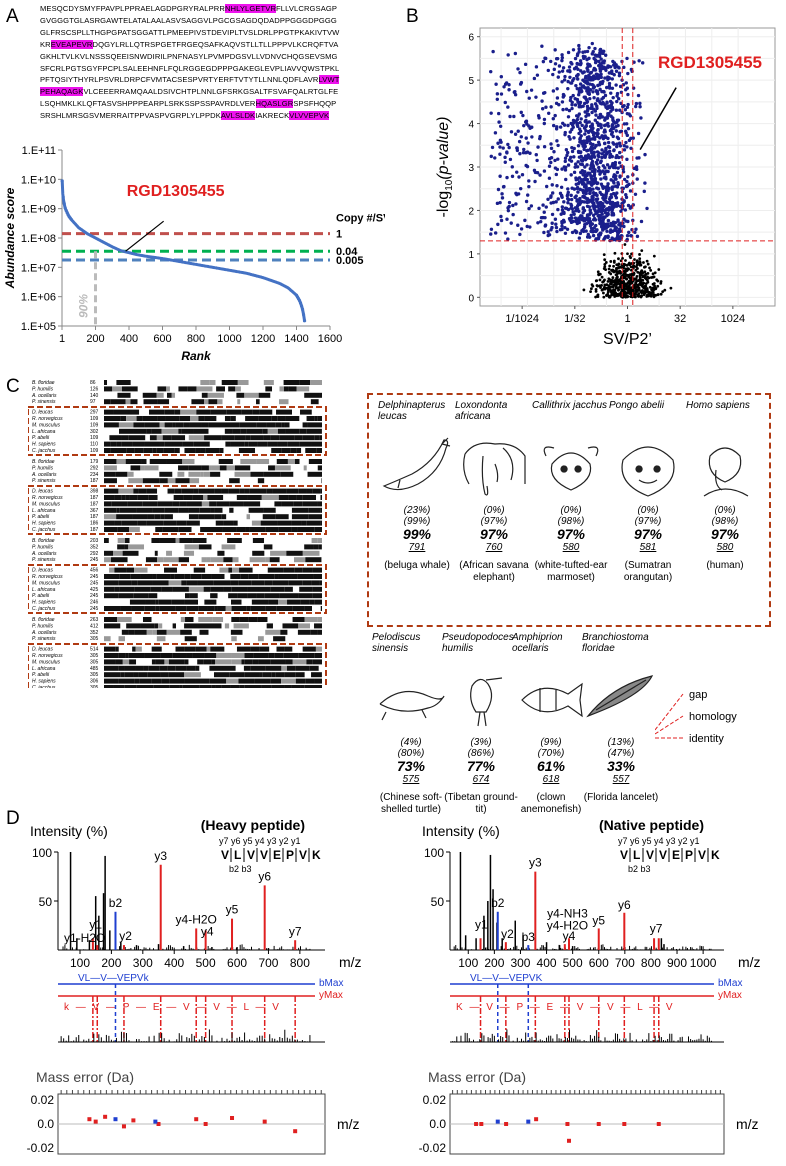 The height and width of the screenshot is (1166, 786). What do you see at coordinates (571, 534) in the screenshot?
I see `identity-percent: 97%` at bounding box center [571, 534].